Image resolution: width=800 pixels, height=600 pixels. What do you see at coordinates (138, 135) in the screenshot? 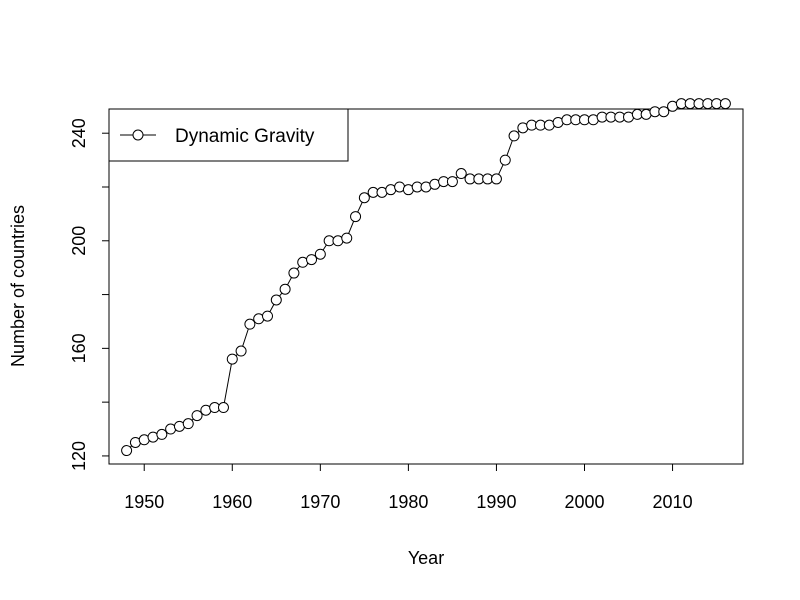
I see `legend-marker-sample` at bounding box center [138, 135].